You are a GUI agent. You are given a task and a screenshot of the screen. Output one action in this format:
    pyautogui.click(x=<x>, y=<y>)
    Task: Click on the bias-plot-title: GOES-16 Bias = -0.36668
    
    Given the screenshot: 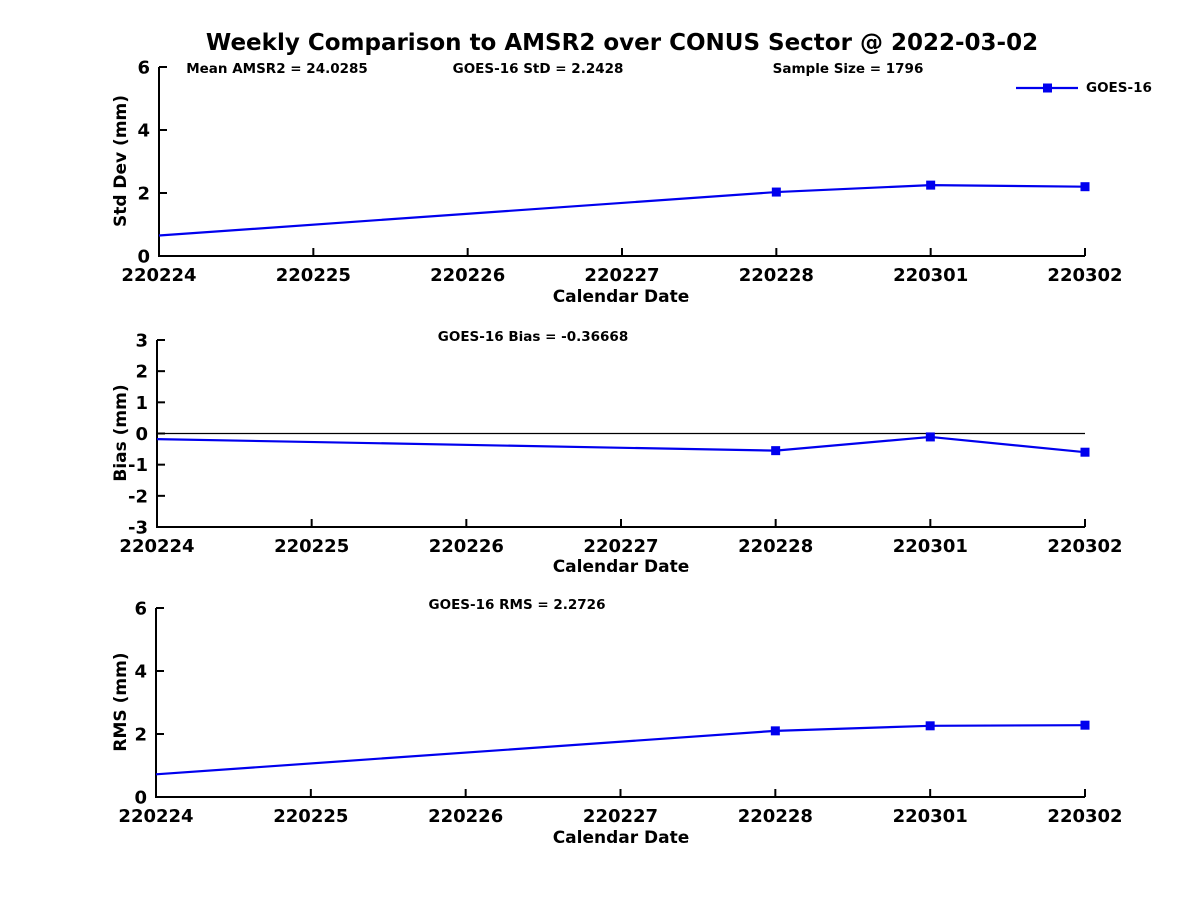 What is the action you would take?
    pyautogui.click(x=533, y=337)
    